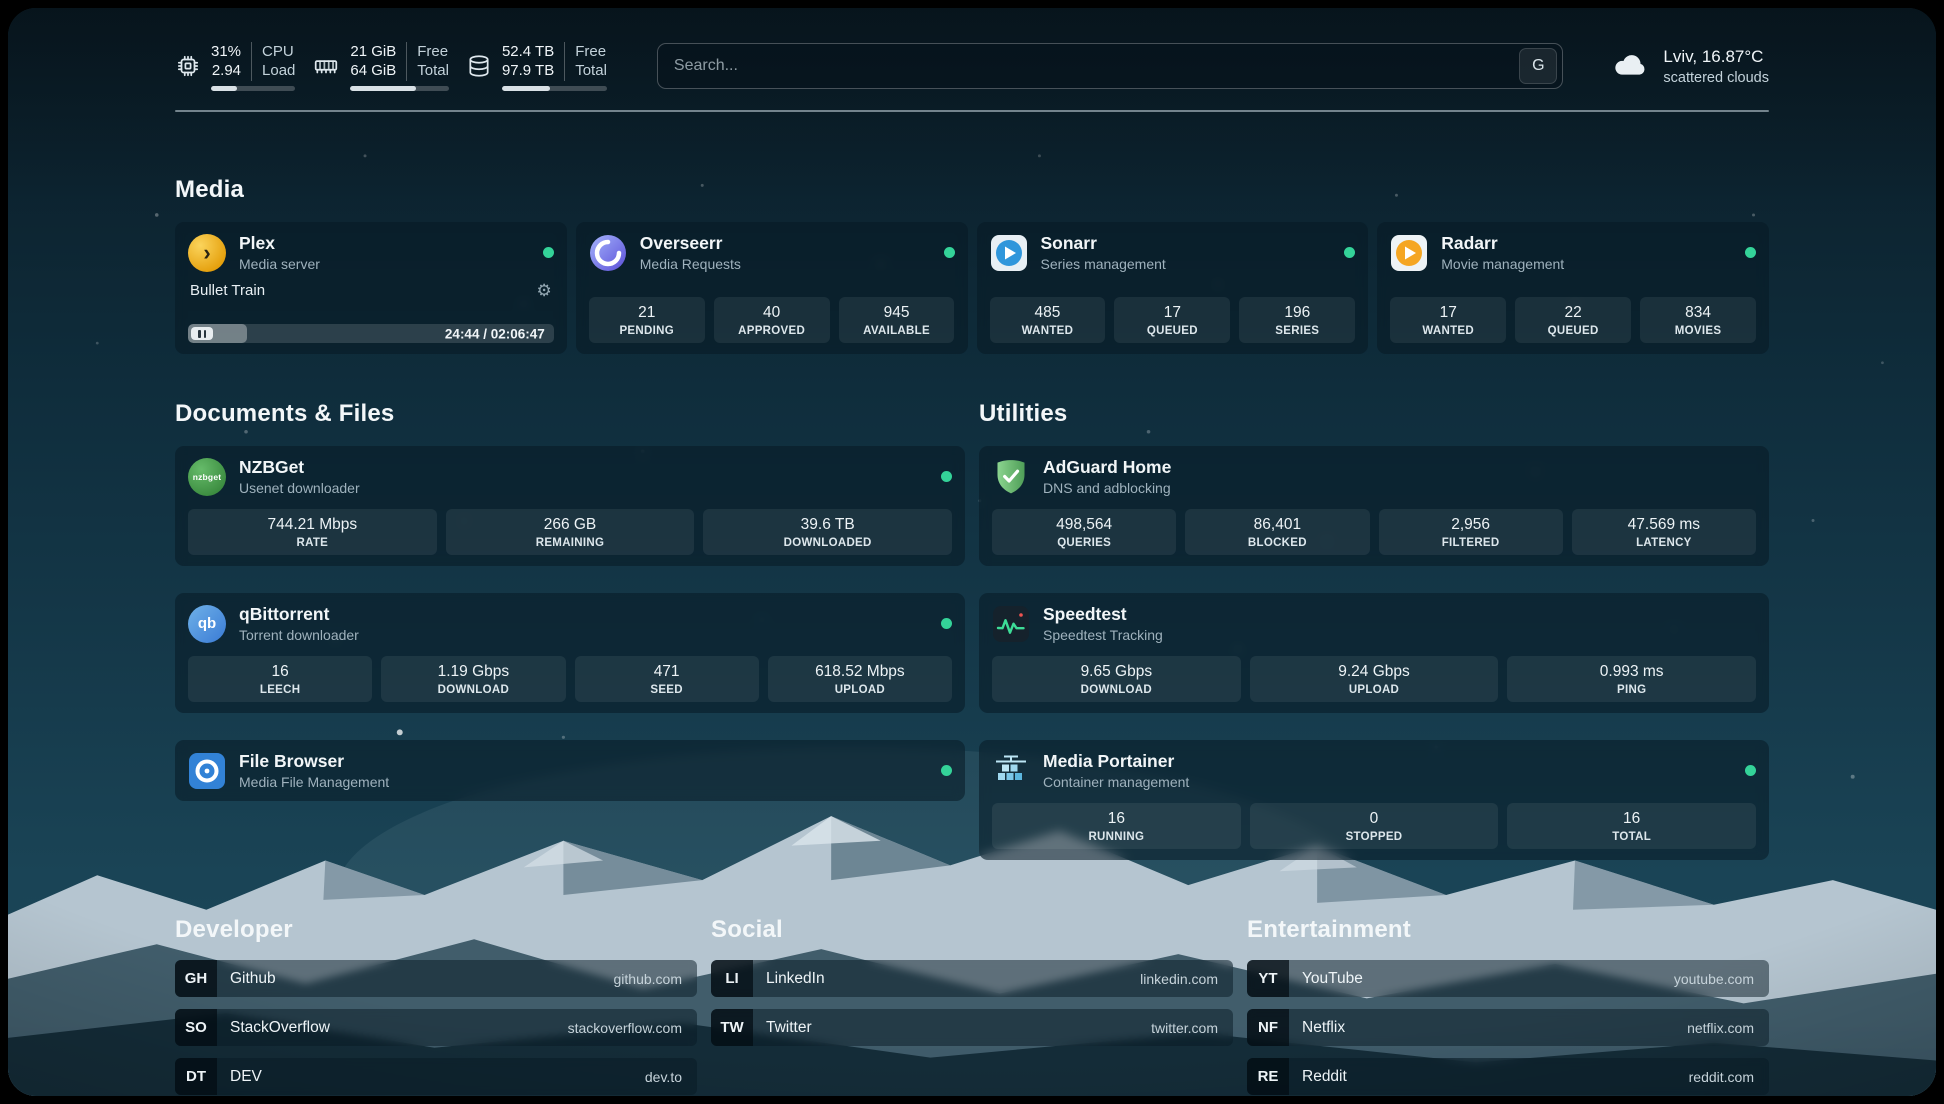 The image size is (1944, 1104). Describe the element at coordinates (196, 1028) in the screenshot. I see `bookmark-abbr: SO` at that location.